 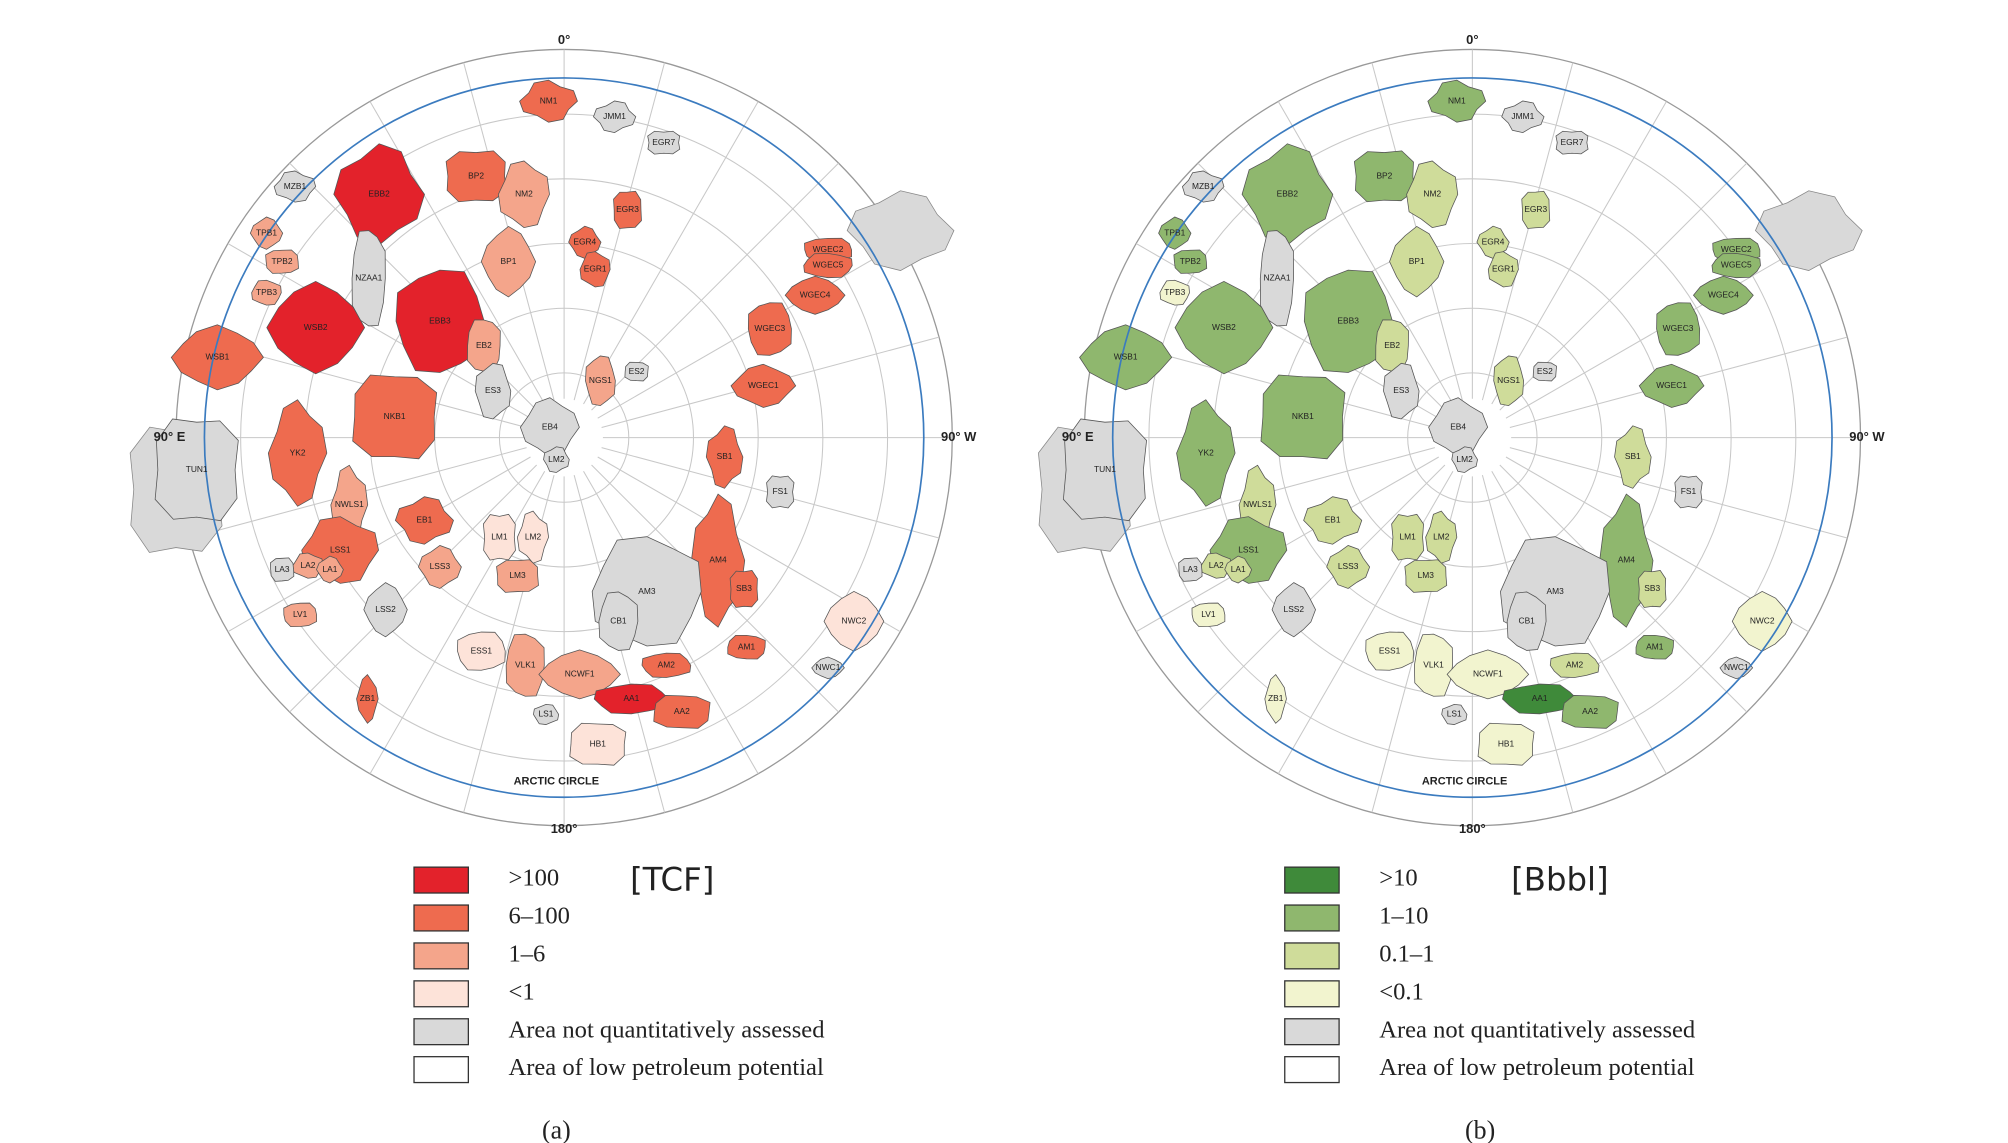 I want to click on legend-label: <1, so click(x=521, y=991).